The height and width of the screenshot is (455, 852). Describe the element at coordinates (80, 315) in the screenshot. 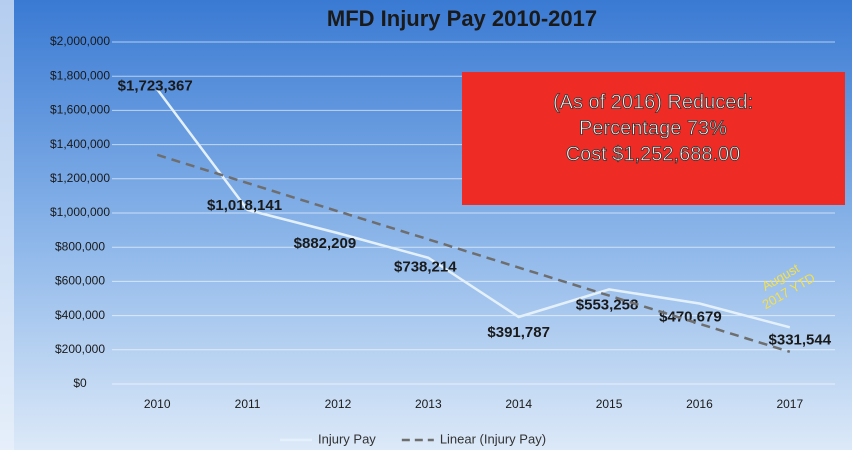

I see `y-tick-label: $400,000` at that location.